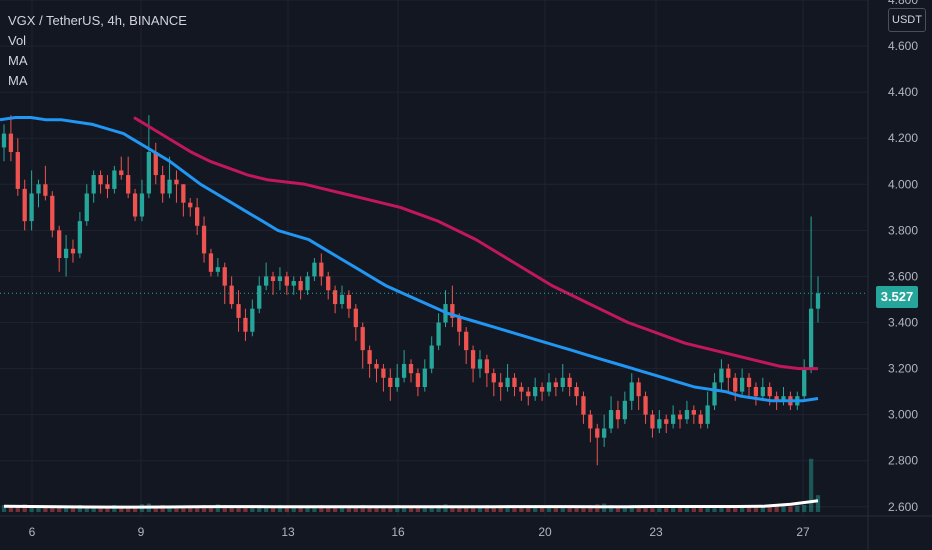 The width and height of the screenshot is (932, 550). Describe the element at coordinates (32, 532) in the screenshot. I see `x-tick-label: 6` at that location.